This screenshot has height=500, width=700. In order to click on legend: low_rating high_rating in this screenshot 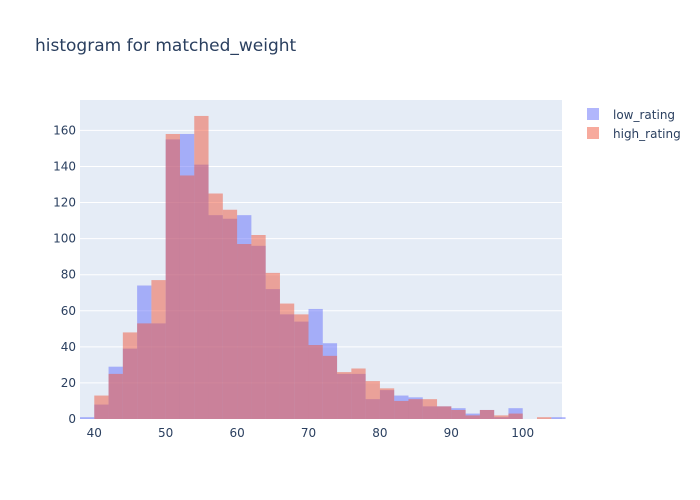, I will do `click(634, 124)`.